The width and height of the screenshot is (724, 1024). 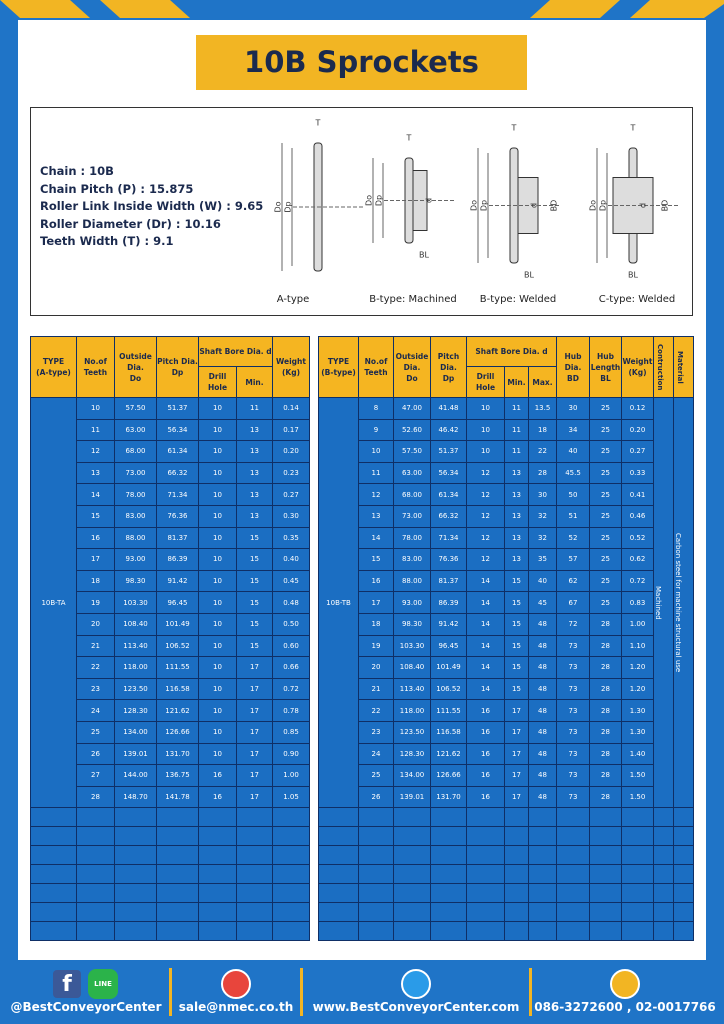 I want to click on cell: 20, so click(x=95, y=624).